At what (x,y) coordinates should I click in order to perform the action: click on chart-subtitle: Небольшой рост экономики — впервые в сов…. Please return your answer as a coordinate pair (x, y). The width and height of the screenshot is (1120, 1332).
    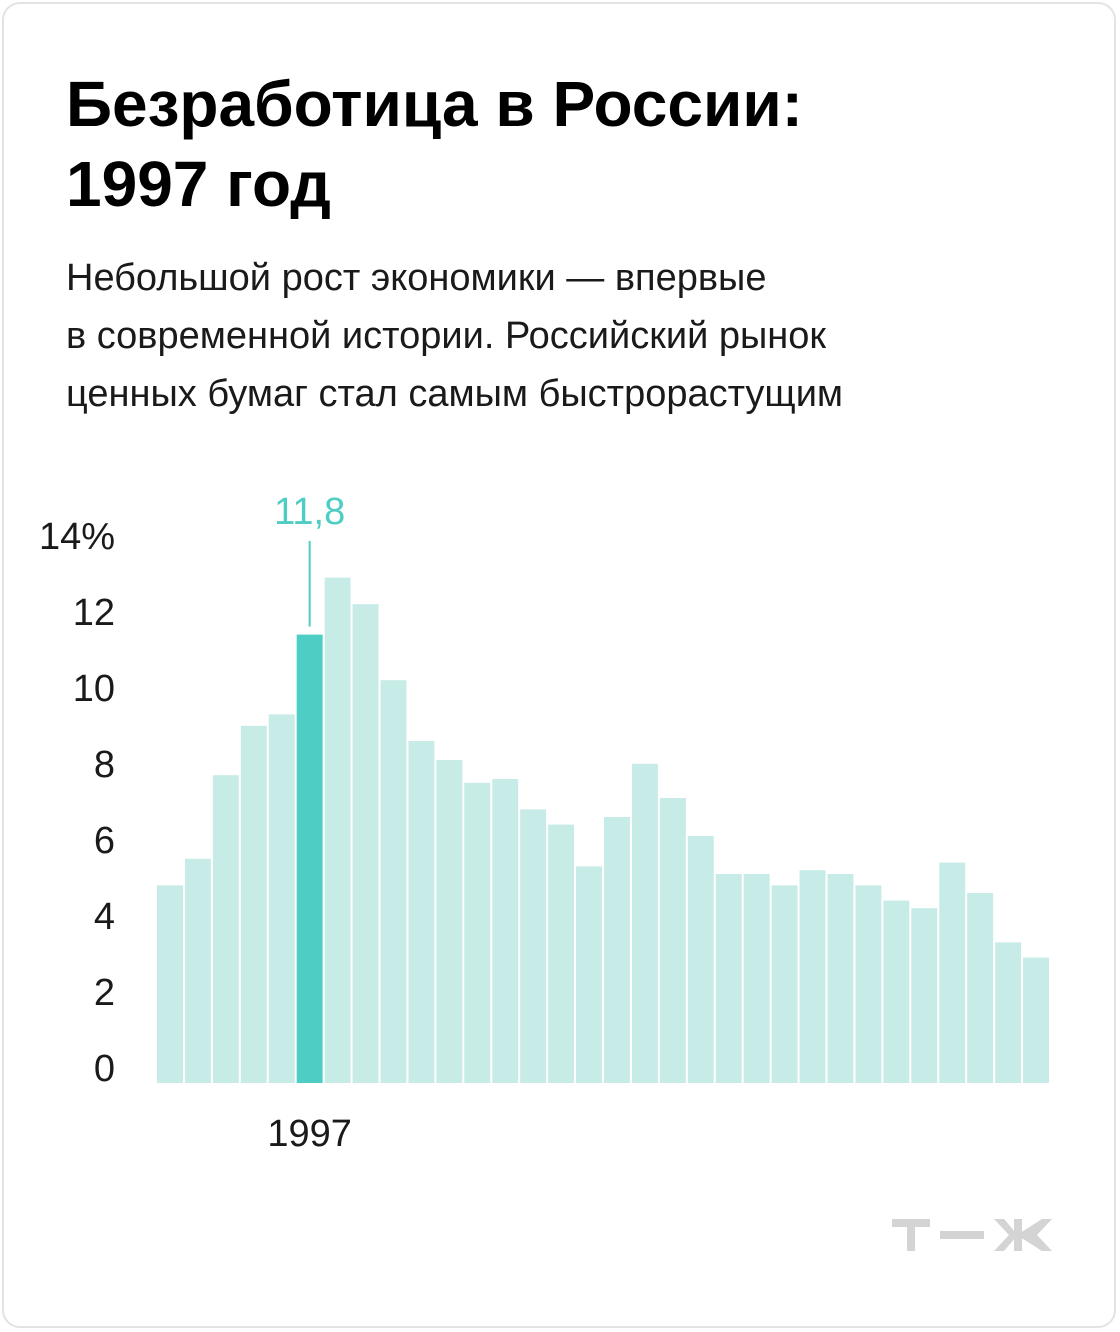
    Looking at the image, I should click on (571, 336).